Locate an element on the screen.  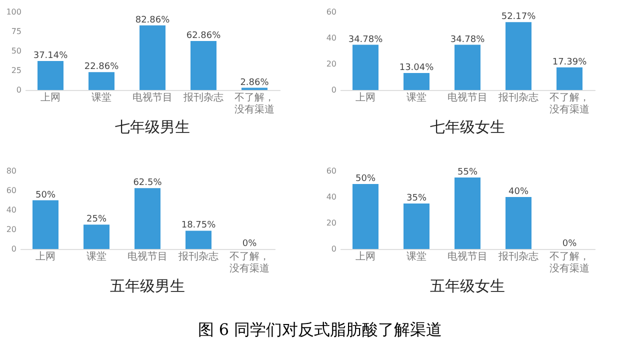
data-label: 52.17% is located at coordinates (518, 17).